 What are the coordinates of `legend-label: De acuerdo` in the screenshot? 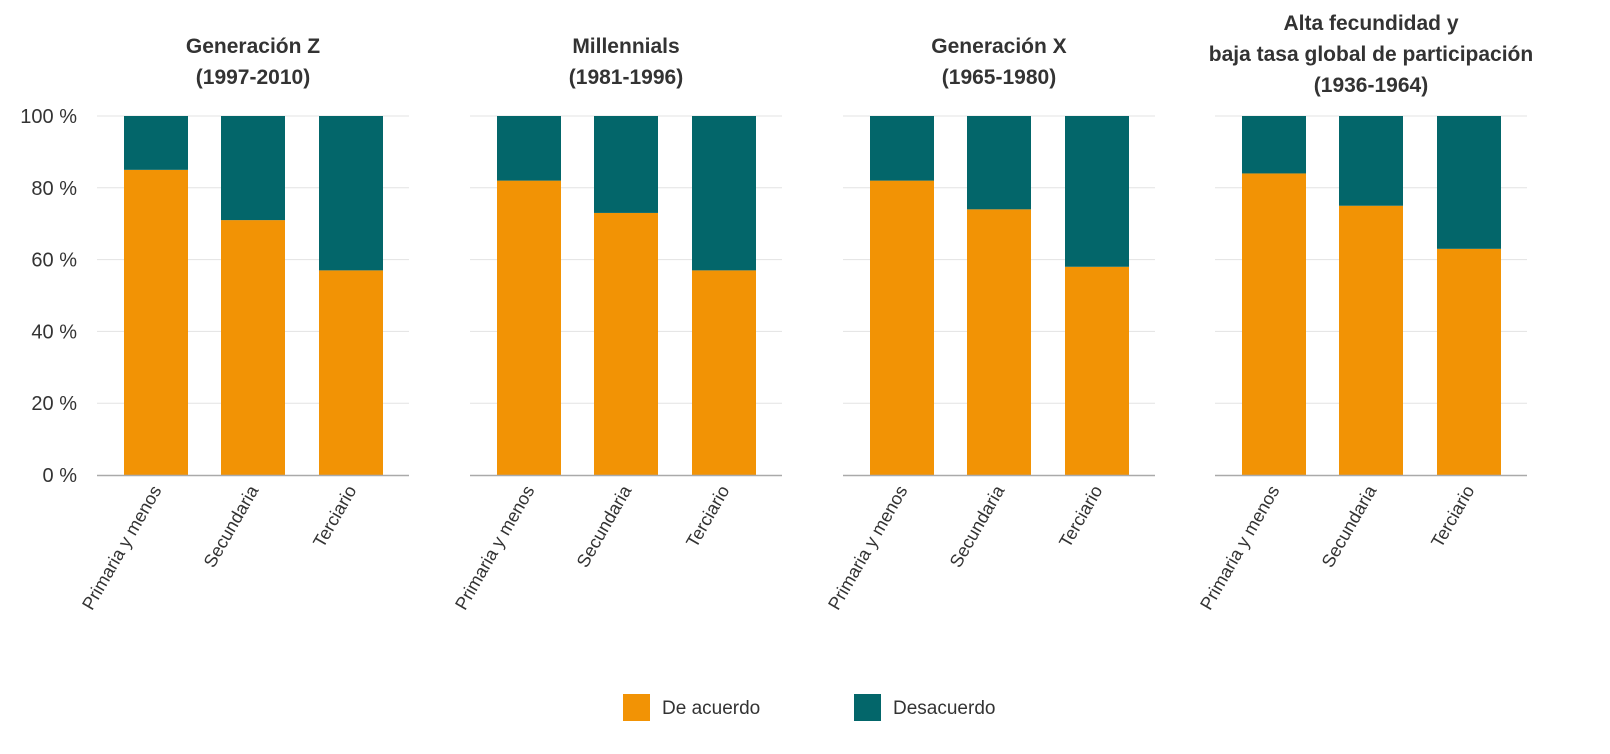 It's located at (711, 708).